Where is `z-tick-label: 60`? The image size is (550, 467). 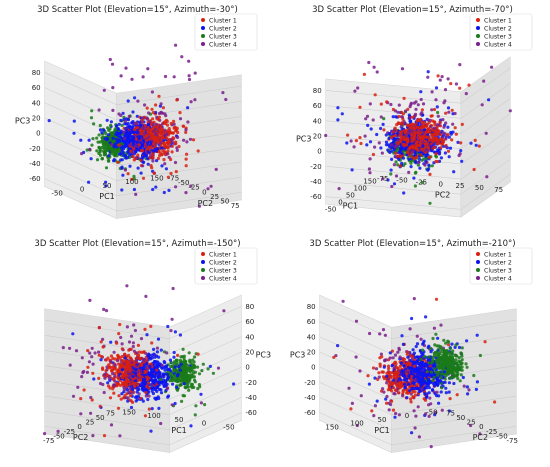
z-tick-label: 60 is located at coordinates (317, 106).